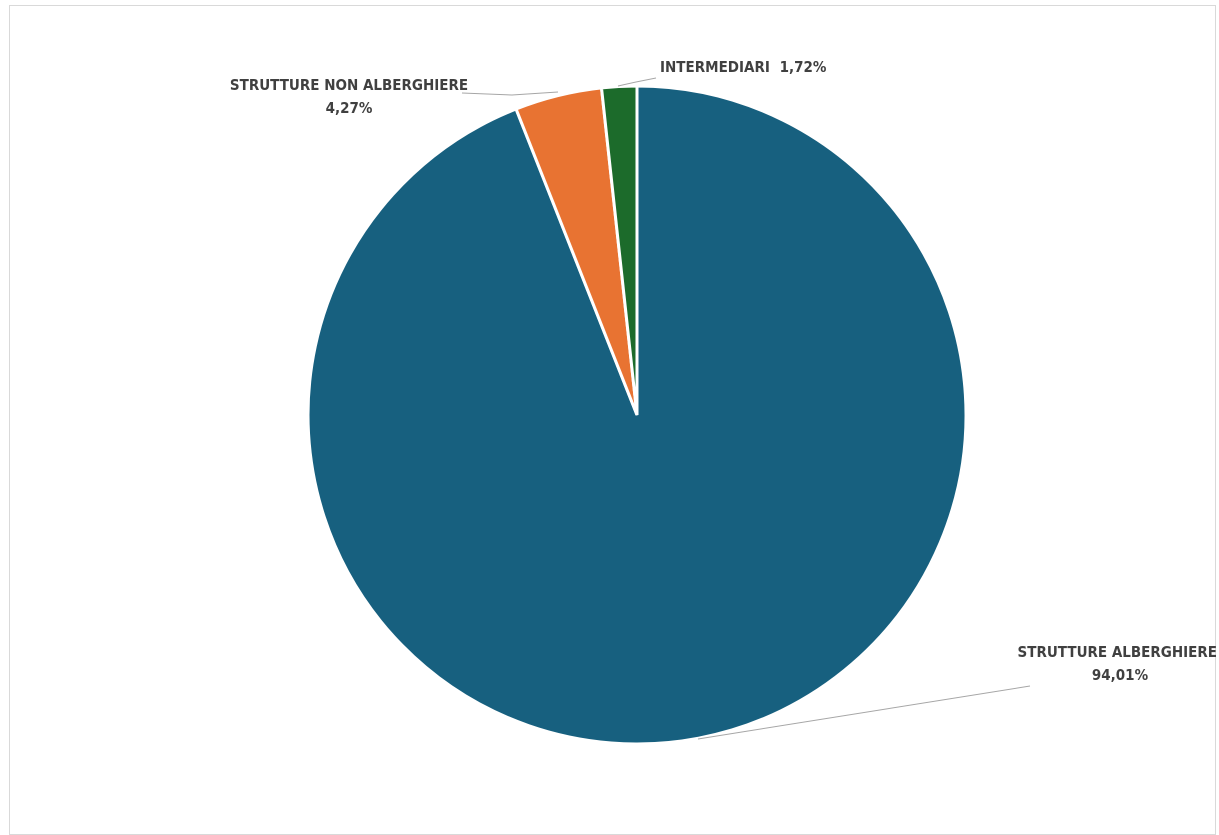 The width and height of the screenshot is (1219, 835). Describe the element at coordinates (803, 67) in the screenshot. I see `data-label-intermediari-value: 1,72%` at that location.